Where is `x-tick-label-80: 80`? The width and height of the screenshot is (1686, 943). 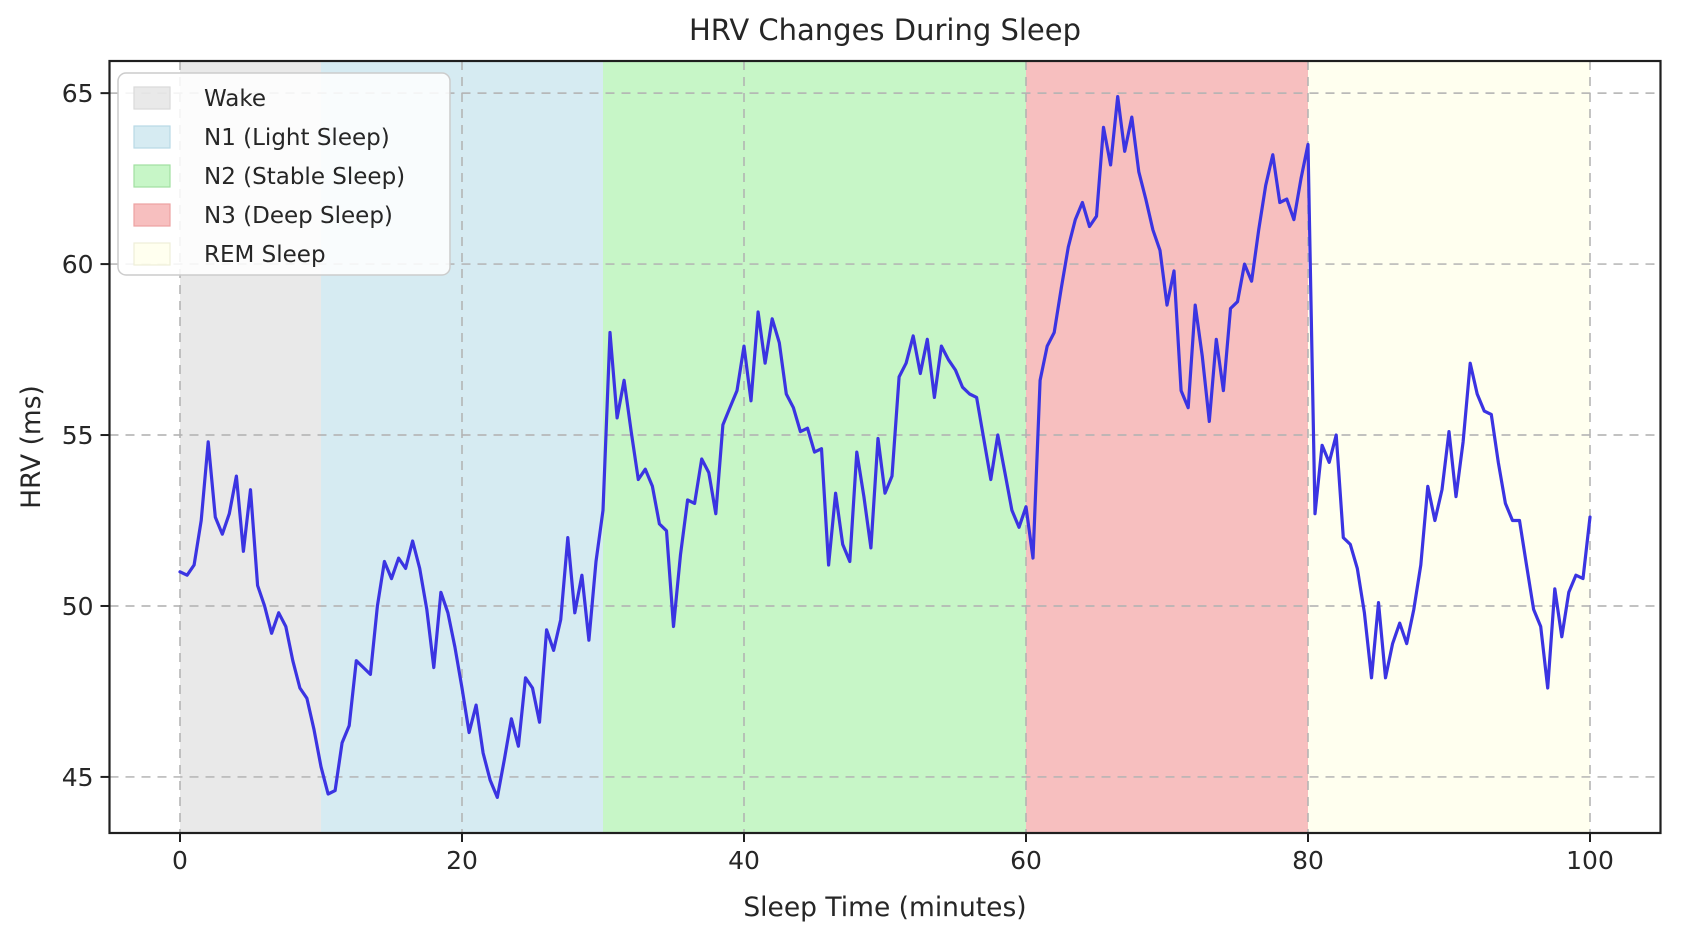
x-tick-label-80: 80 is located at coordinates (1308, 860).